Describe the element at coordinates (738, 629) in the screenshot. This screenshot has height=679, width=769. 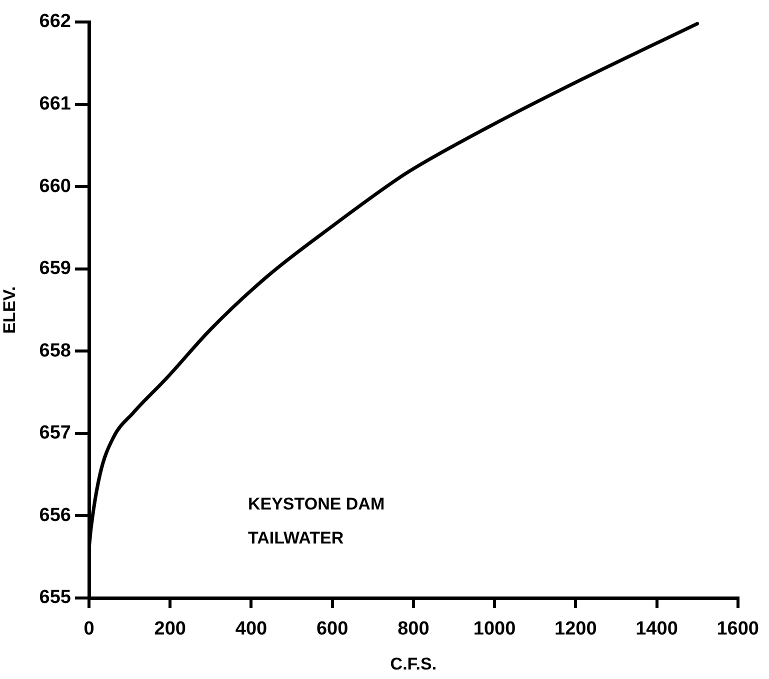
I see `x-tick-label: 1600` at that location.